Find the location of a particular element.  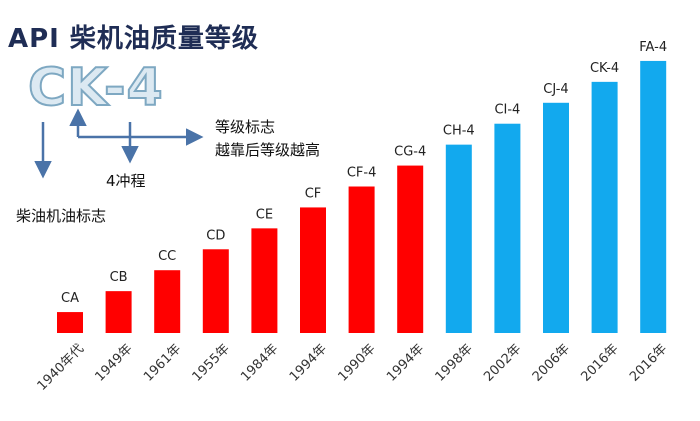

category-label-4: 1984年 is located at coordinates (259, 362).